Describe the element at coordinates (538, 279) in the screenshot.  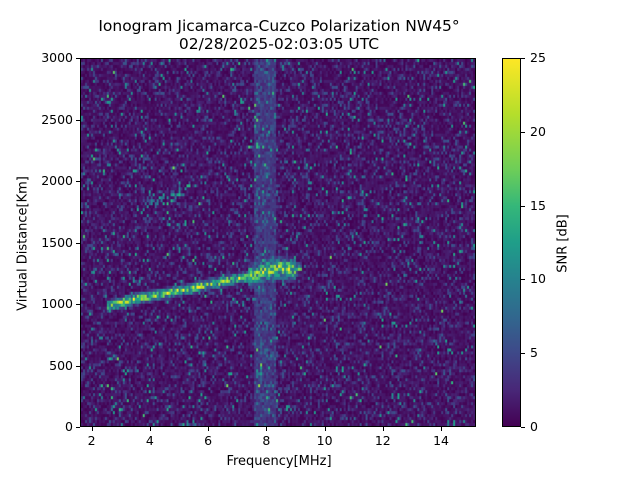
I see `colorbar-tick-label: 10` at that location.